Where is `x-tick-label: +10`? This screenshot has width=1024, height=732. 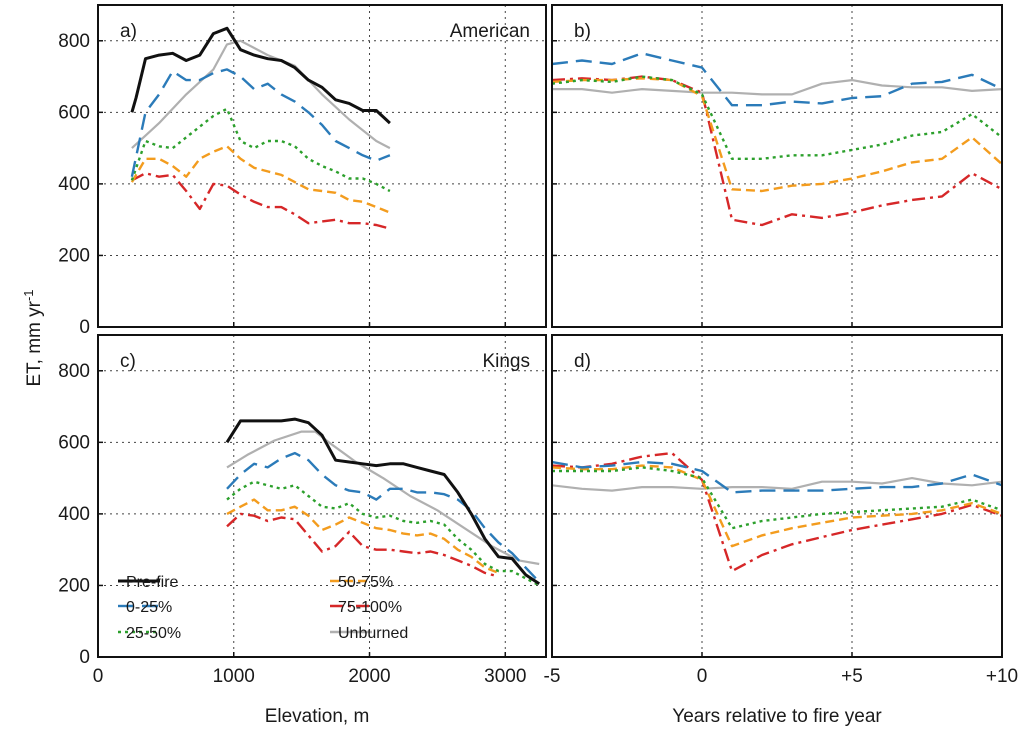
x-tick-label: +10 is located at coordinates (1002, 676).